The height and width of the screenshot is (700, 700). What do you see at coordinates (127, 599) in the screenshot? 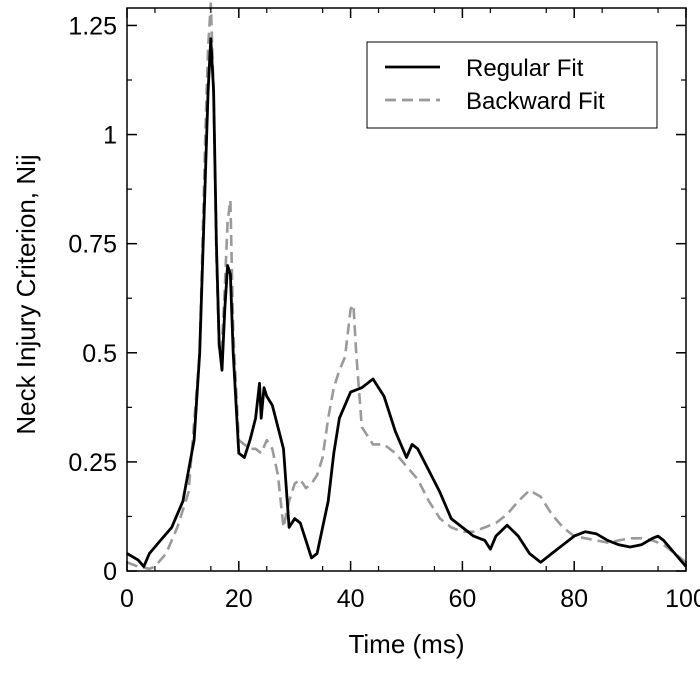
I see `x-tick-label: 0` at bounding box center [127, 599].